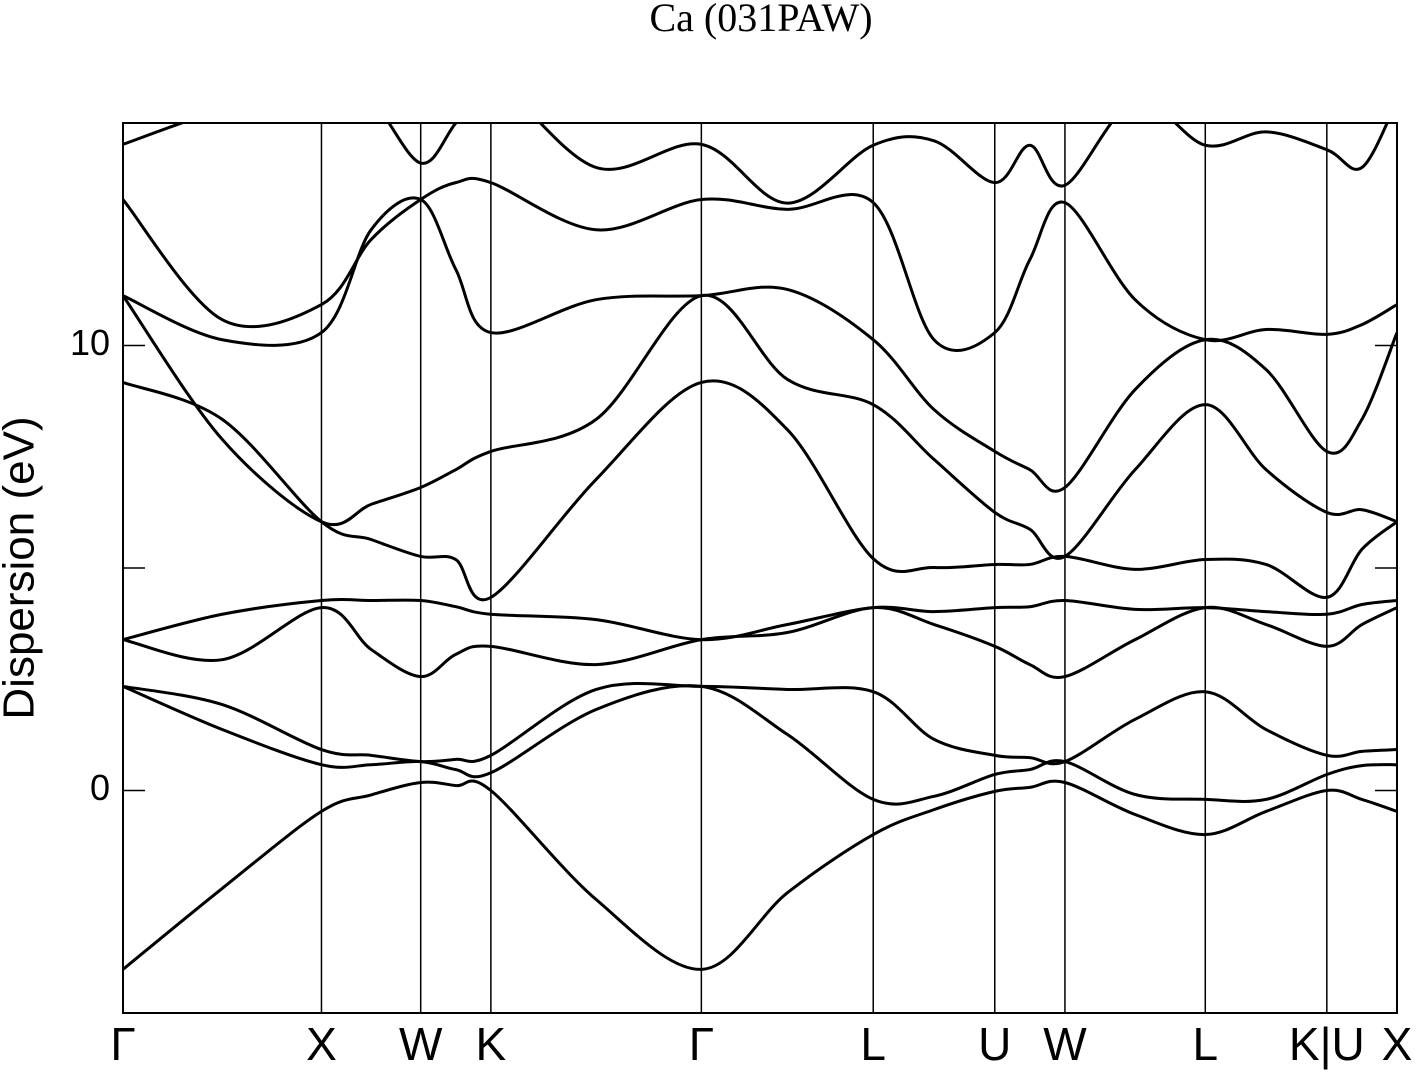 The height and width of the screenshot is (1080, 1416). What do you see at coordinates (22, 567) in the screenshot?
I see `y-axis-label: Dispersion (eV)` at bounding box center [22, 567].